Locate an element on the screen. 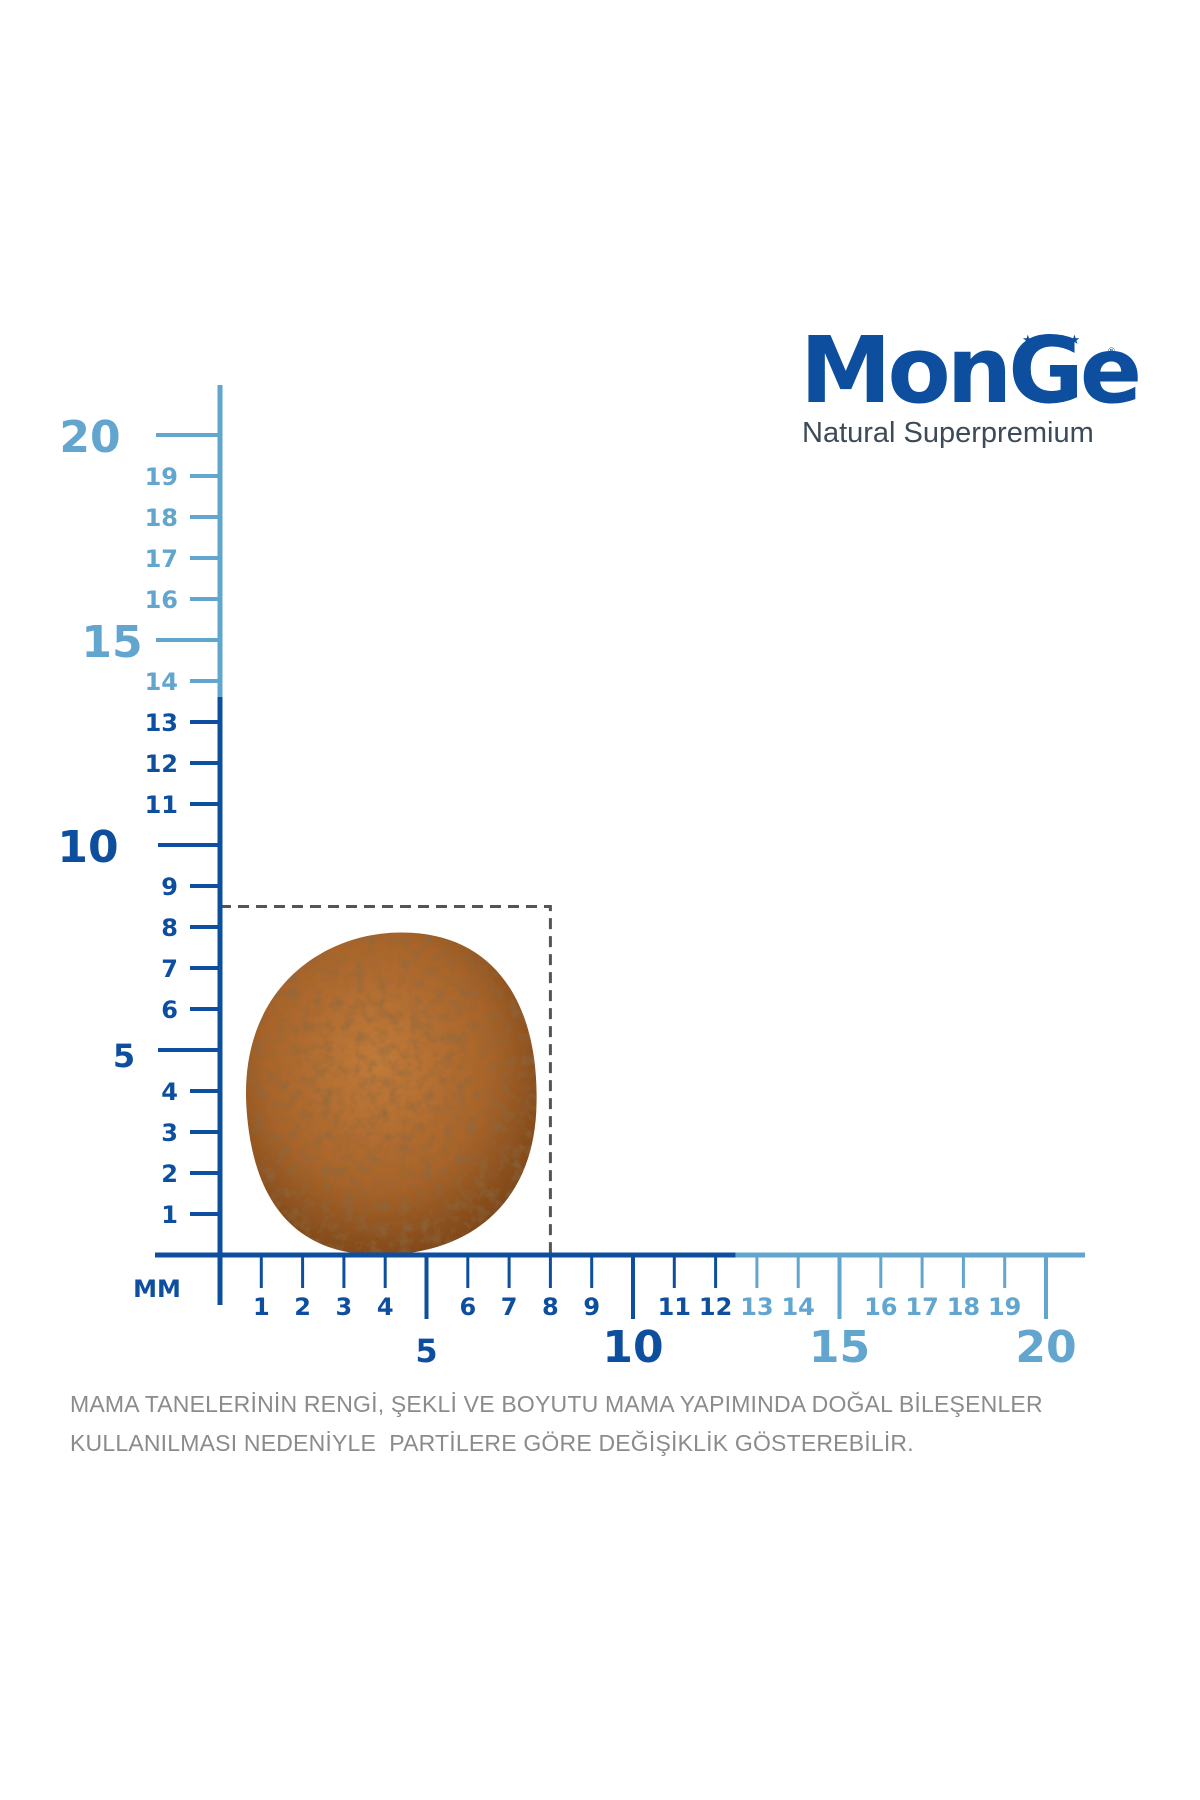 This screenshot has width=1200, height=1800. y-tick-label: 7 is located at coordinates (169, 969).